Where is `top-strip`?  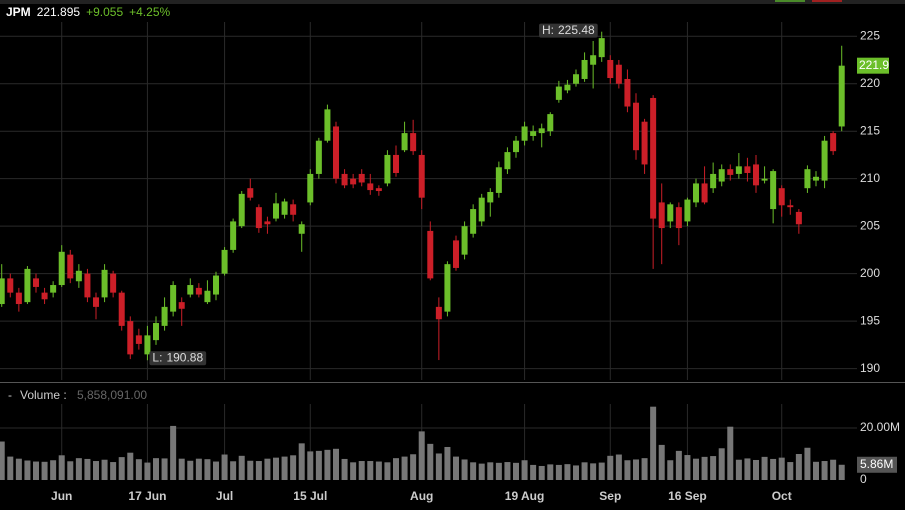 top-strip is located at coordinates (452, 2).